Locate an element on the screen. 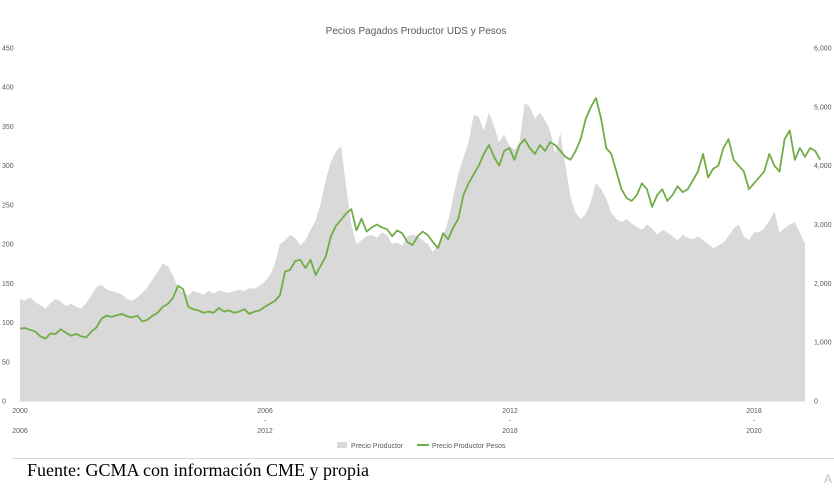 Image resolution: width=834 pixels, height=493 pixels. y-left-tick-label: 50 is located at coordinates (6, 362).